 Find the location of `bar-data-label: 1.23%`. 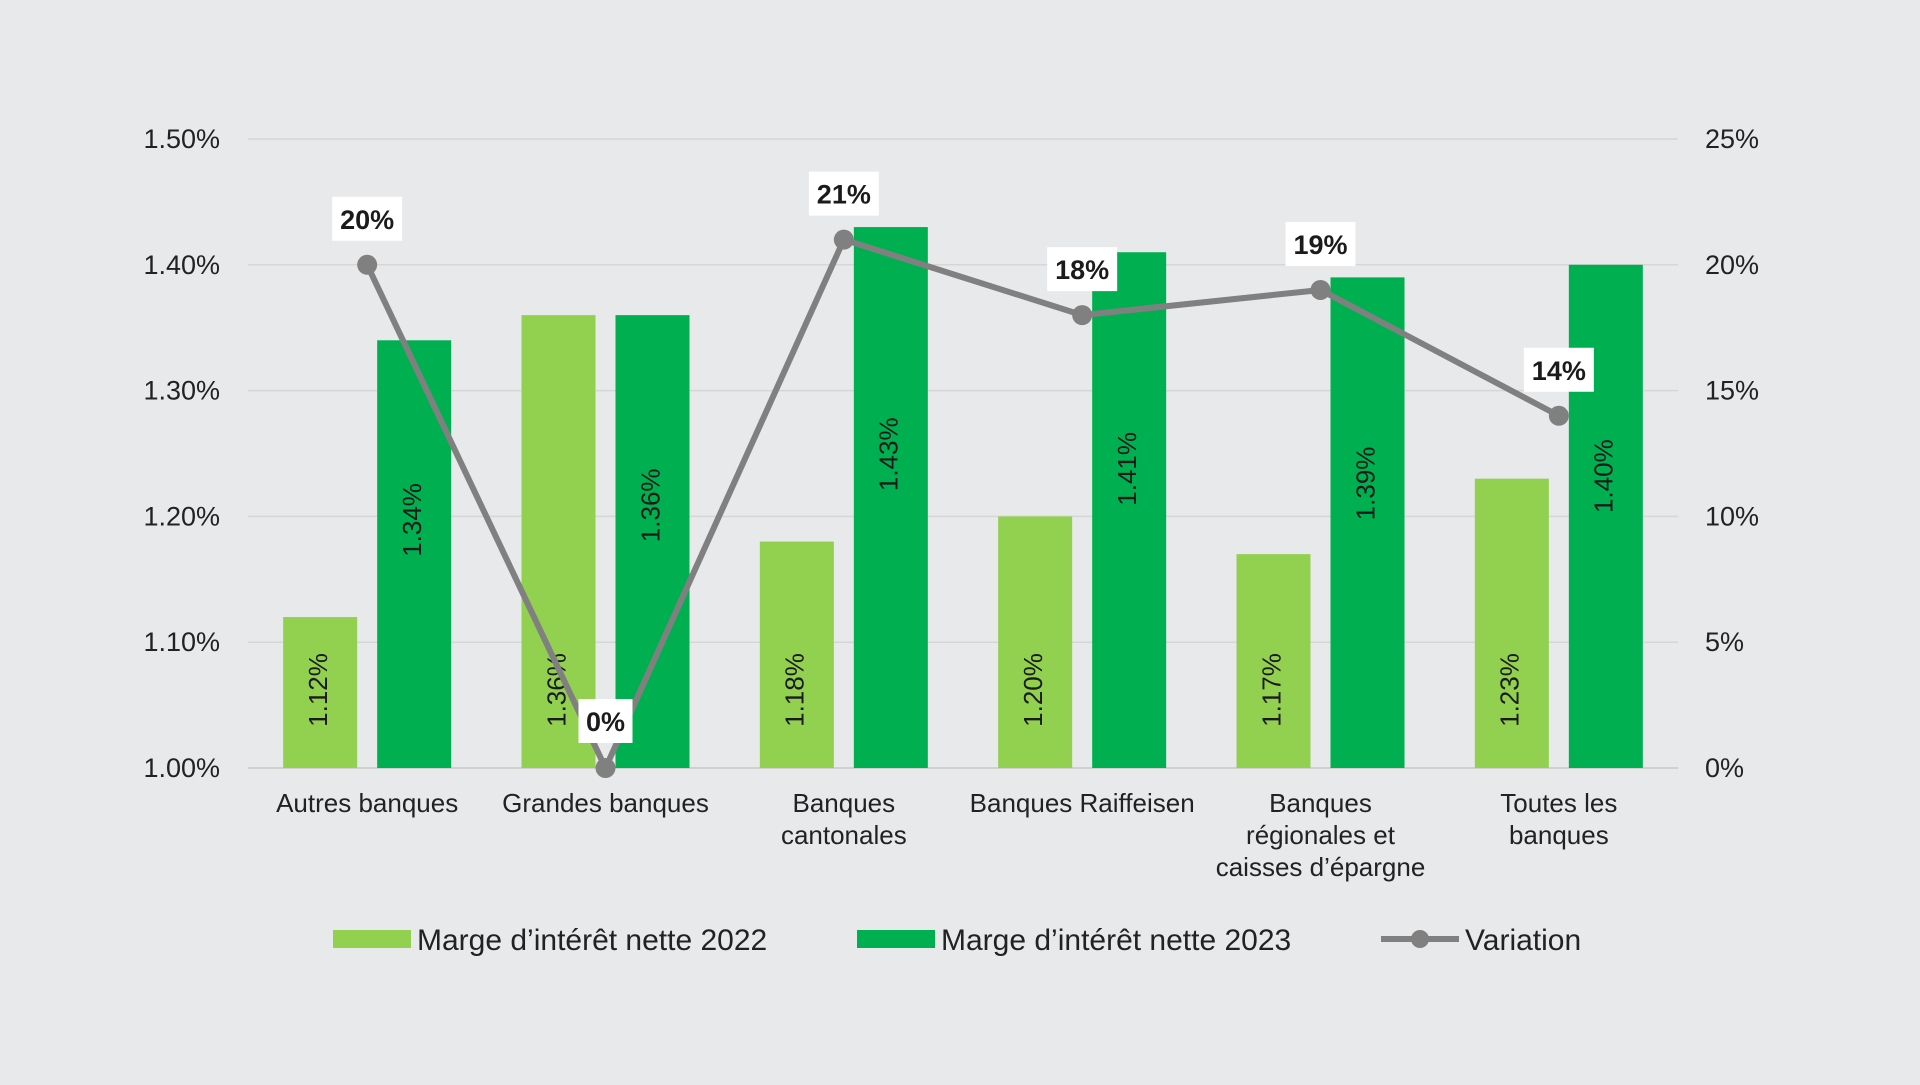

bar-data-label: 1.23% is located at coordinates (1510, 690).